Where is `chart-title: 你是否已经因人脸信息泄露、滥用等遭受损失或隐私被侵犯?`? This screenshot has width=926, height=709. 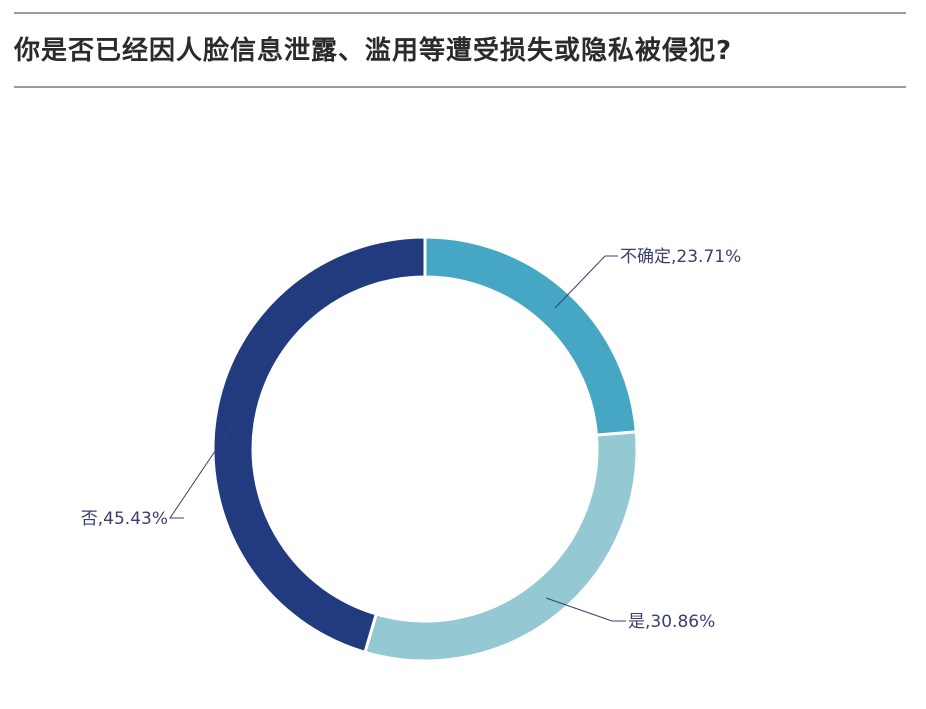
chart-title: 你是否已经因人脸信息泄露、滥用等遭受损失或隐私被侵犯? is located at coordinates (373, 51).